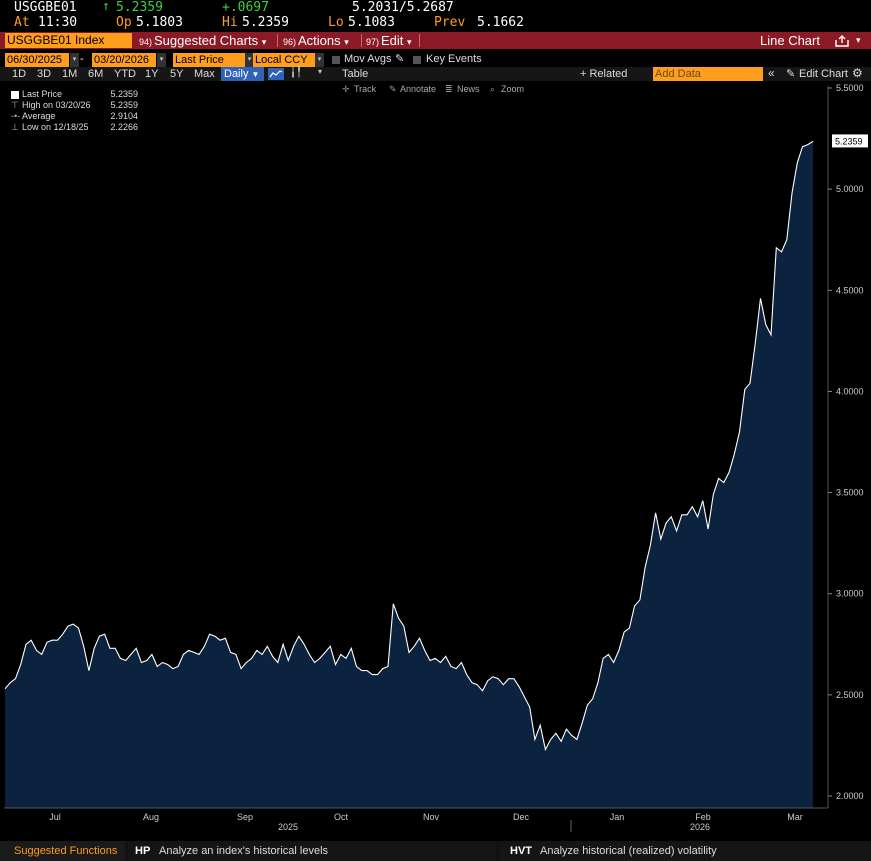  I want to click on suggested-charts-label: Suggested Charts, so click(206, 40).